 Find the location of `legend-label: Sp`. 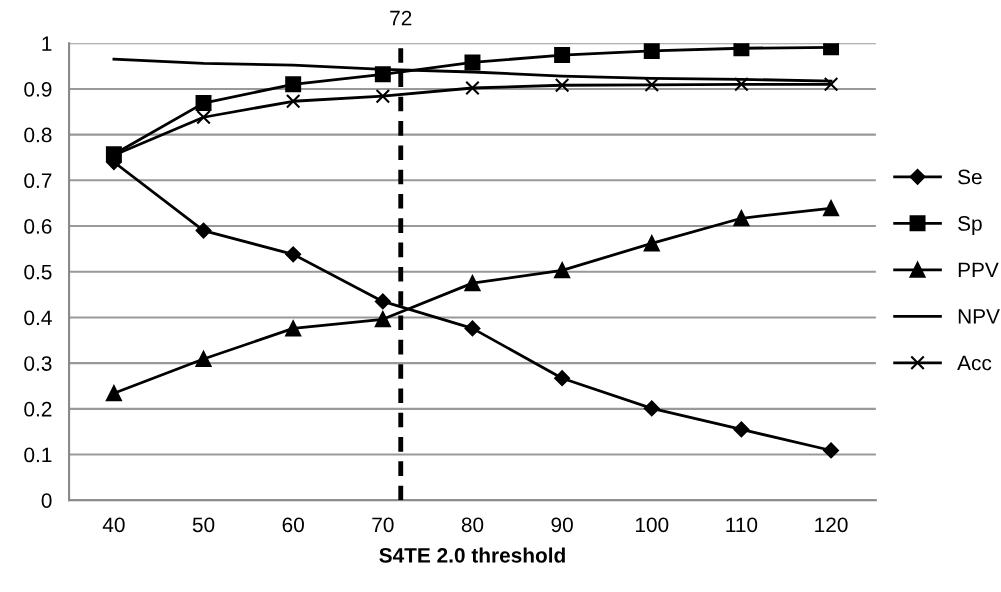

legend-label: Sp is located at coordinates (970, 225).